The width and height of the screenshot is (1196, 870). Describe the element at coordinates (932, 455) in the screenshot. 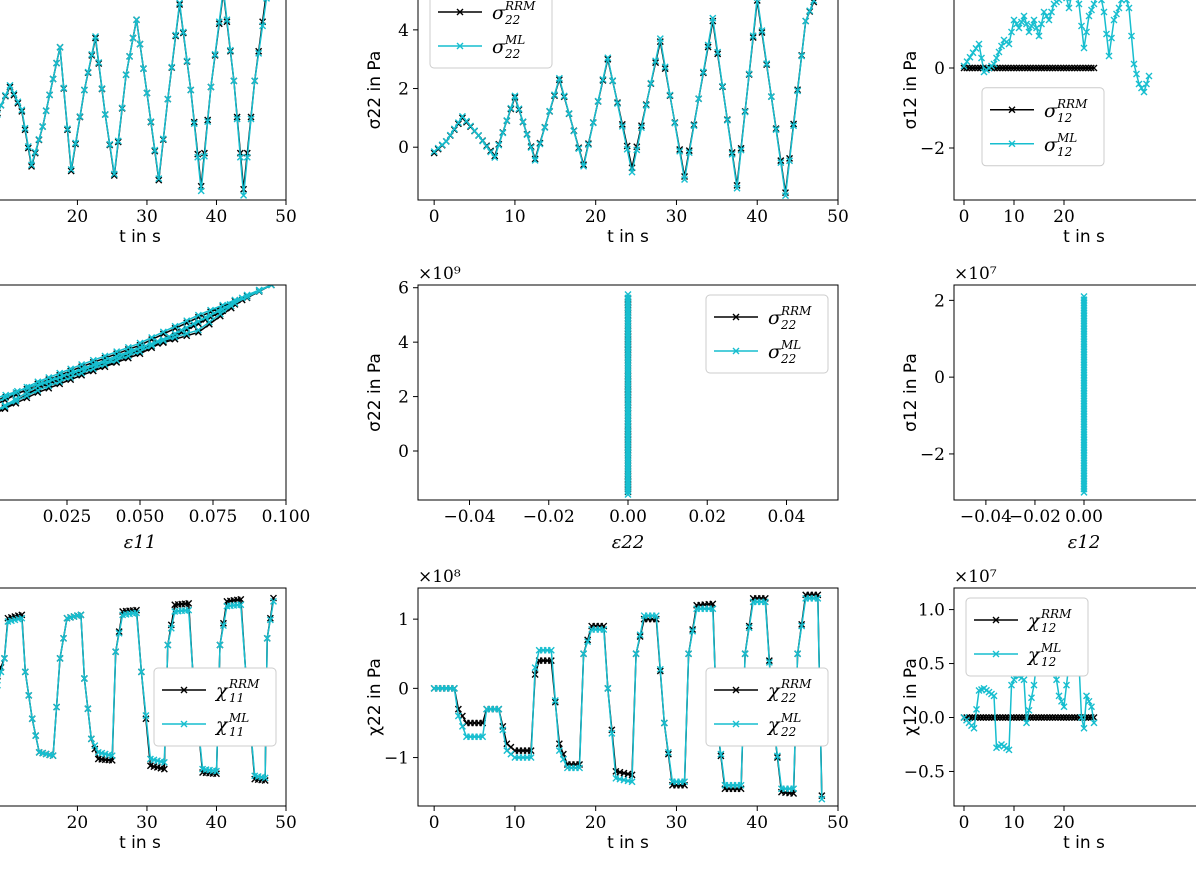

I see `y-tick-label: −2` at that location.